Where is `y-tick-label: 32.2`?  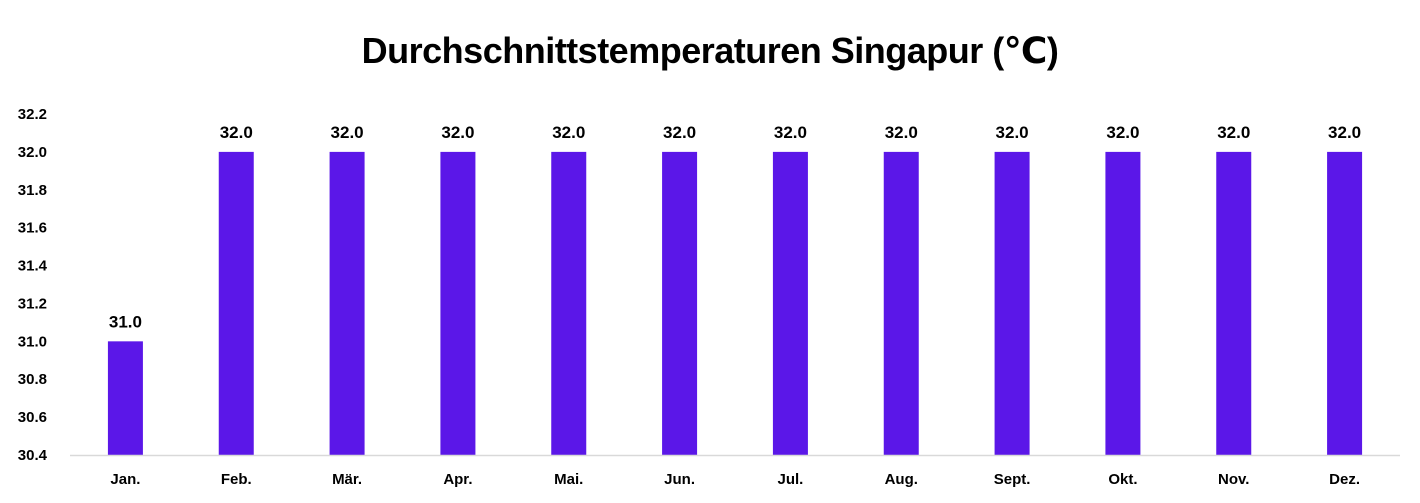 y-tick-label: 32.2 is located at coordinates (32, 114).